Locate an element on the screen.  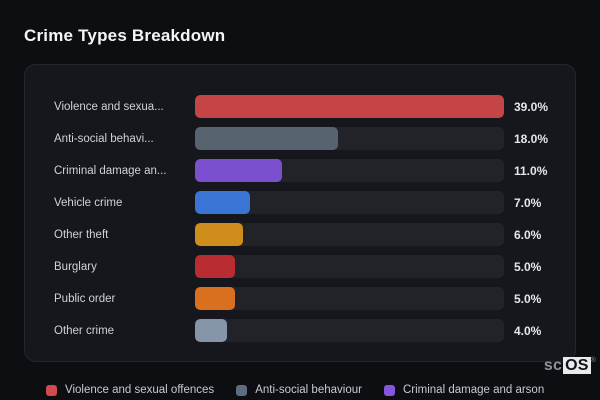
chart-row: Other theft 6.0% is located at coordinates (309, 234).